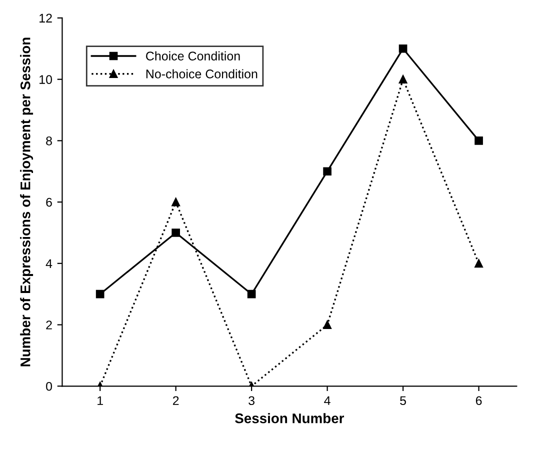  Describe the element at coordinates (289, 418) in the screenshot. I see `x-axis-title: Session Number` at that location.